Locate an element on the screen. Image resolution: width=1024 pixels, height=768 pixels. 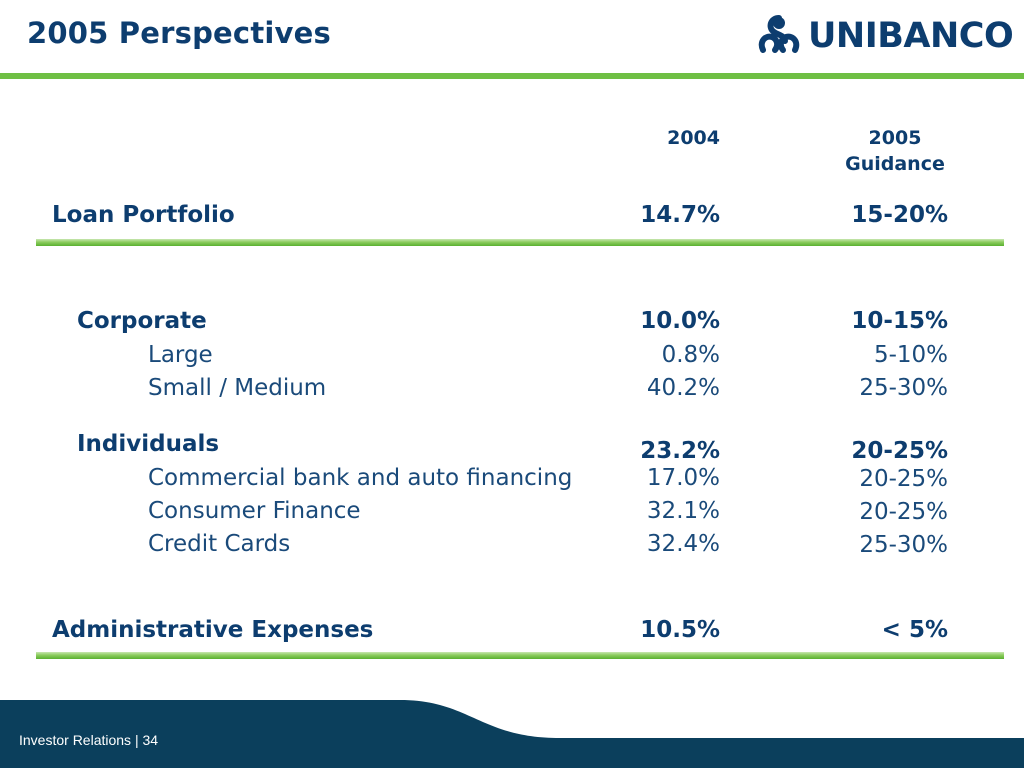
row-value-large-2005: 5-10% is located at coordinates (910, 355).